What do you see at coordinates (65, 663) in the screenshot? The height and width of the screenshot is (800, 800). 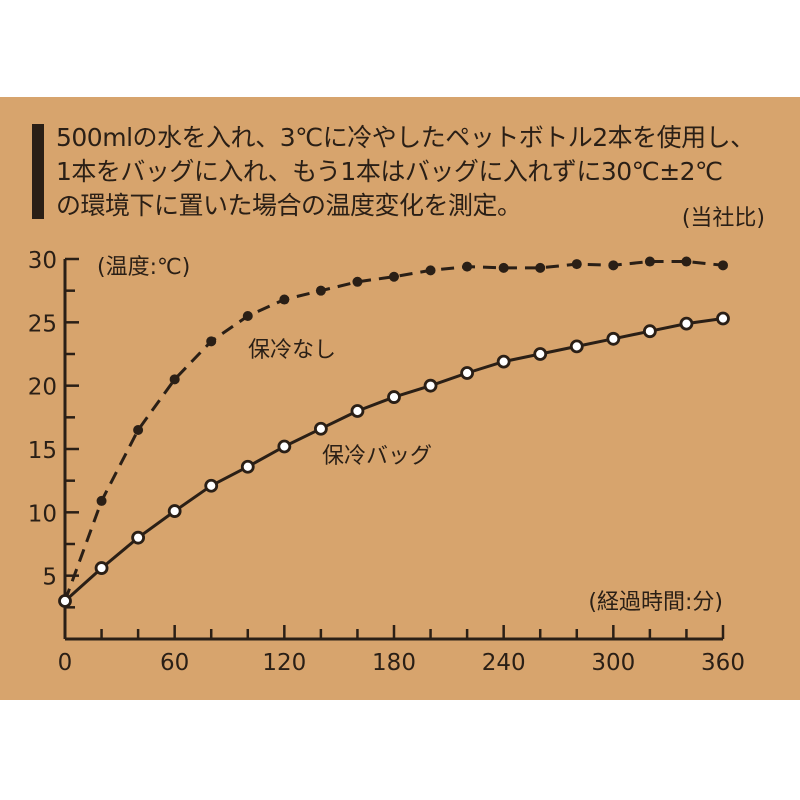 I see `x-tick-label: 0` at bounding box center [65, 663].